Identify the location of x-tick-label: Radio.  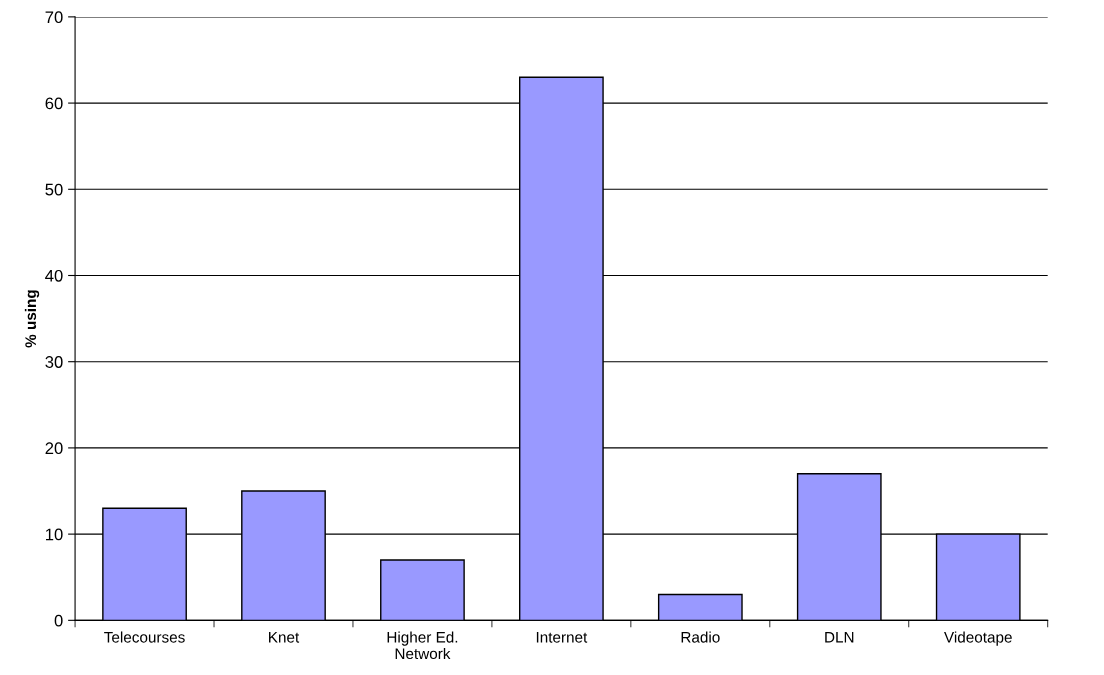
(700, 637).